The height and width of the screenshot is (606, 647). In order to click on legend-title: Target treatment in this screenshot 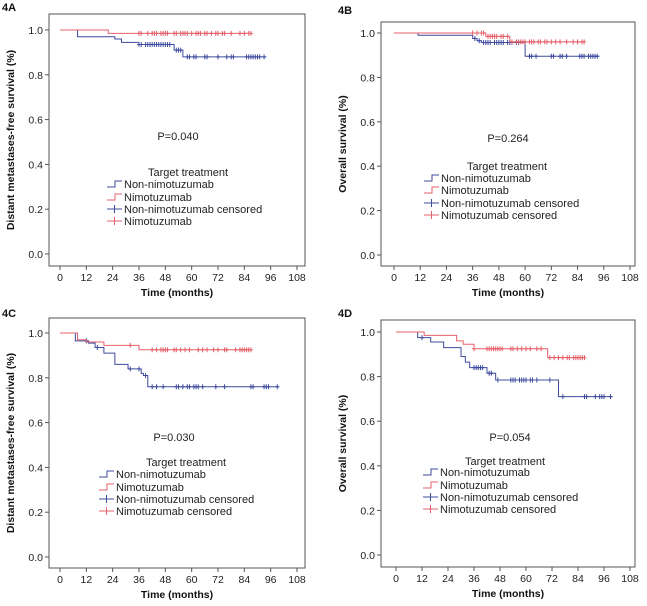, I will do `click(188, 173)`.